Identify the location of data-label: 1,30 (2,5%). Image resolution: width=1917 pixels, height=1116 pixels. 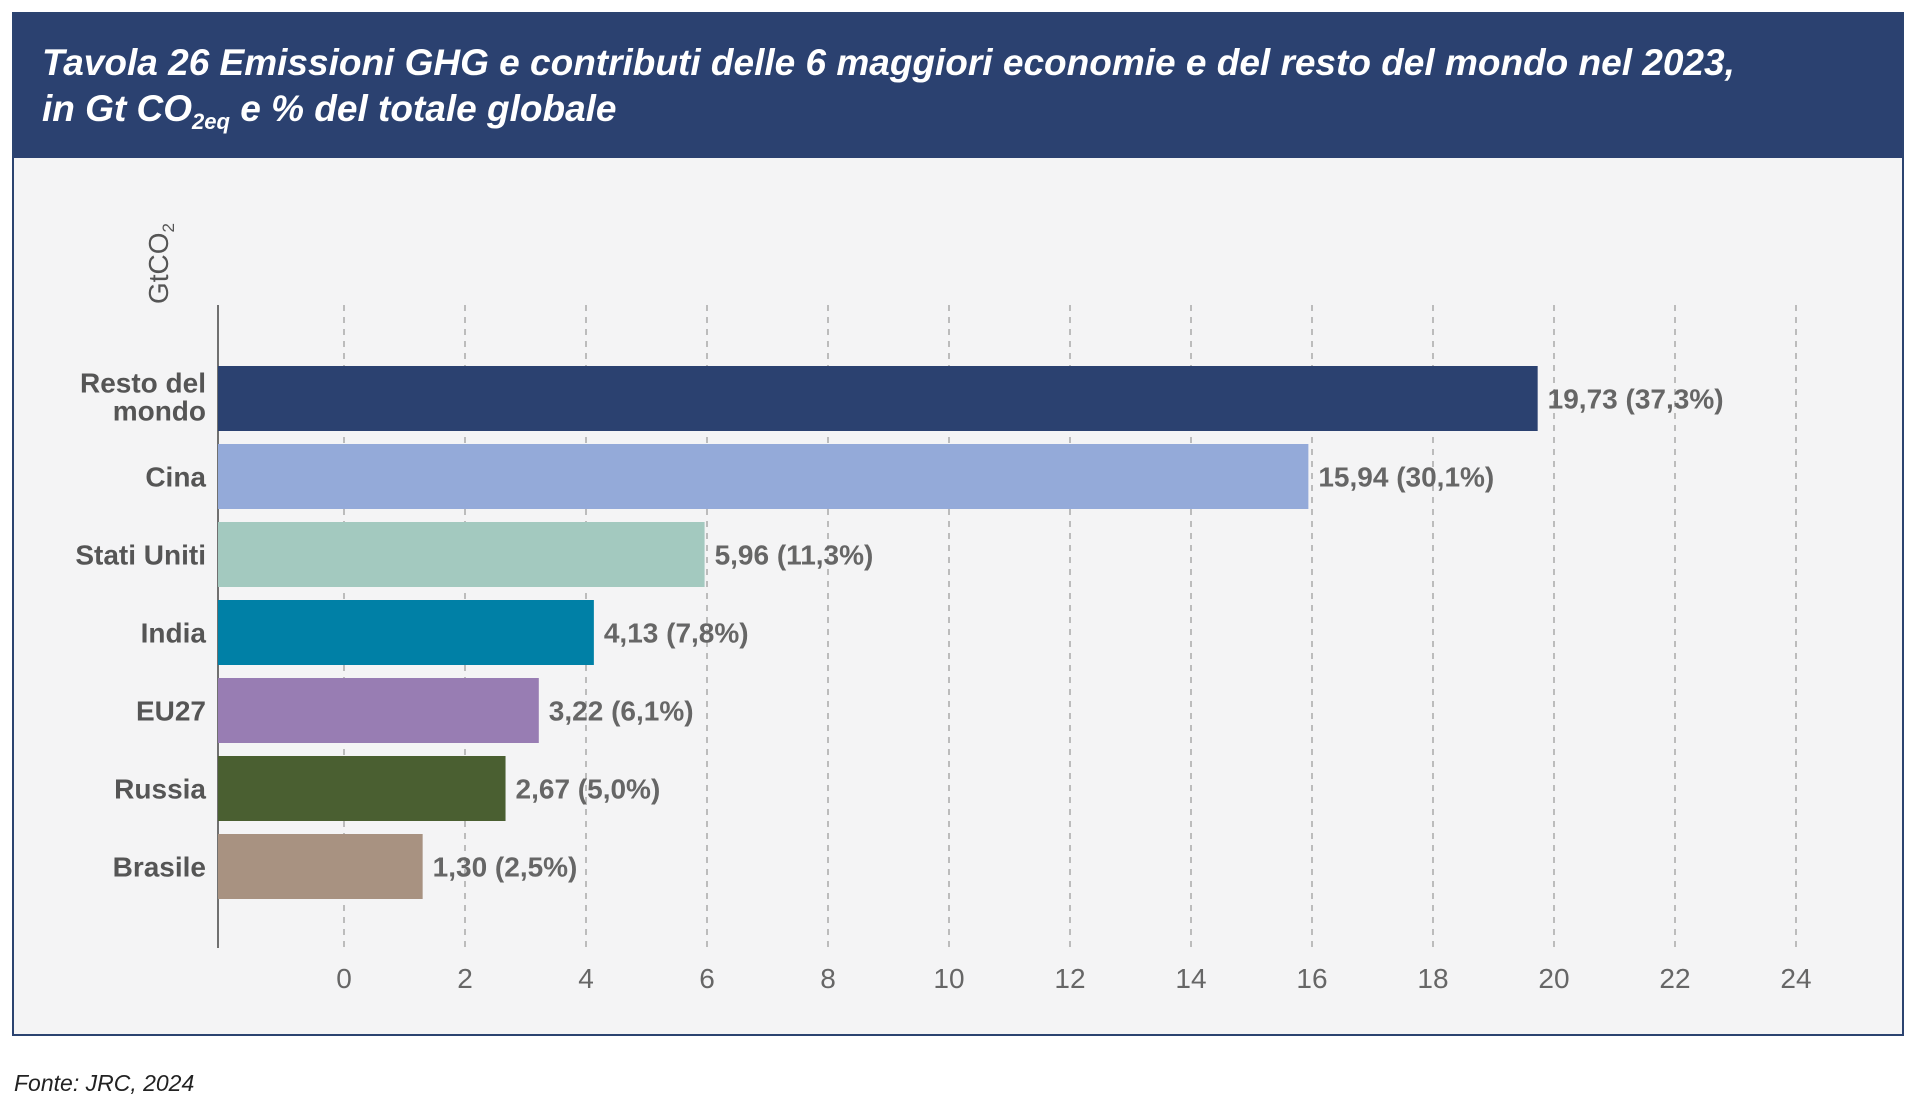
(505, 867).